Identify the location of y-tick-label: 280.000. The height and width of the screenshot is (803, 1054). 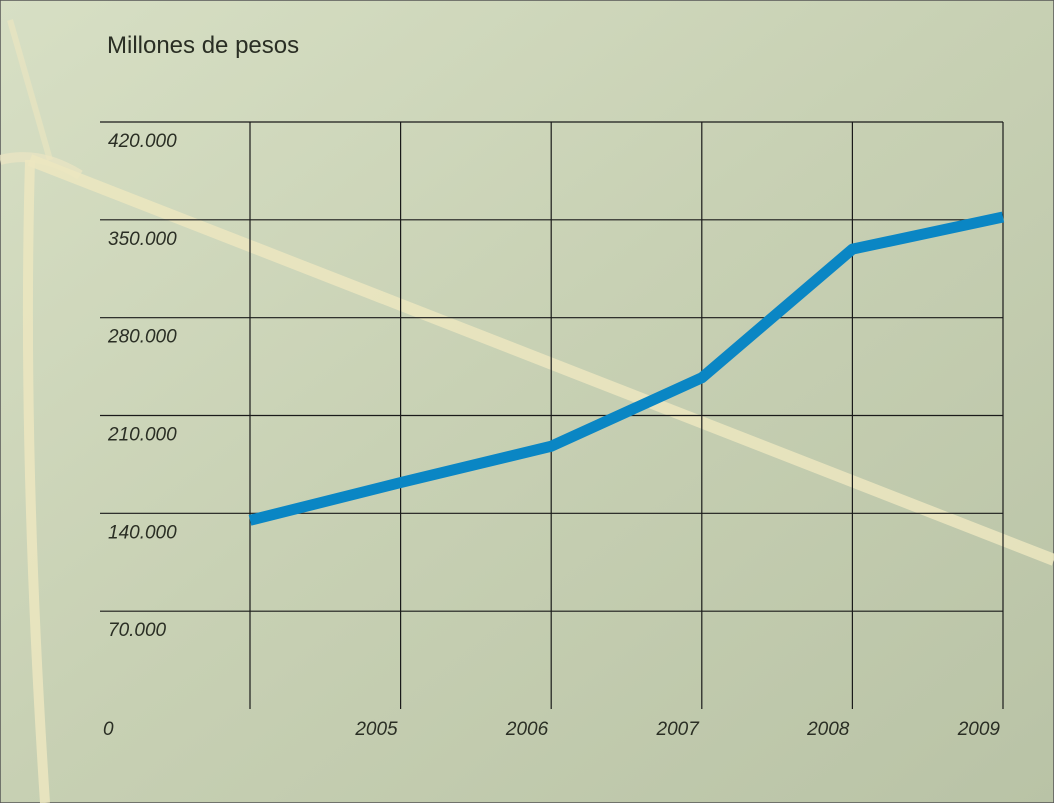
(142, 337).